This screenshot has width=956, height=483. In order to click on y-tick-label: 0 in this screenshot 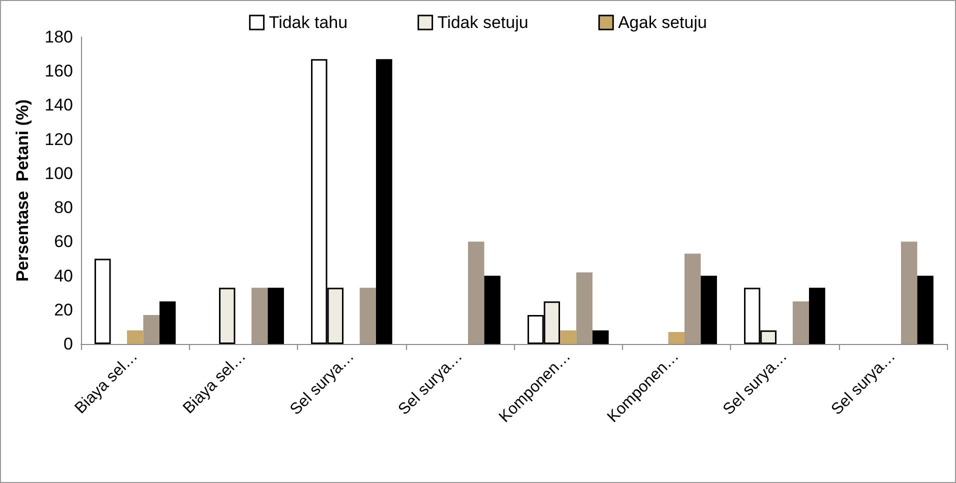, I will do `click(68, 344)`.